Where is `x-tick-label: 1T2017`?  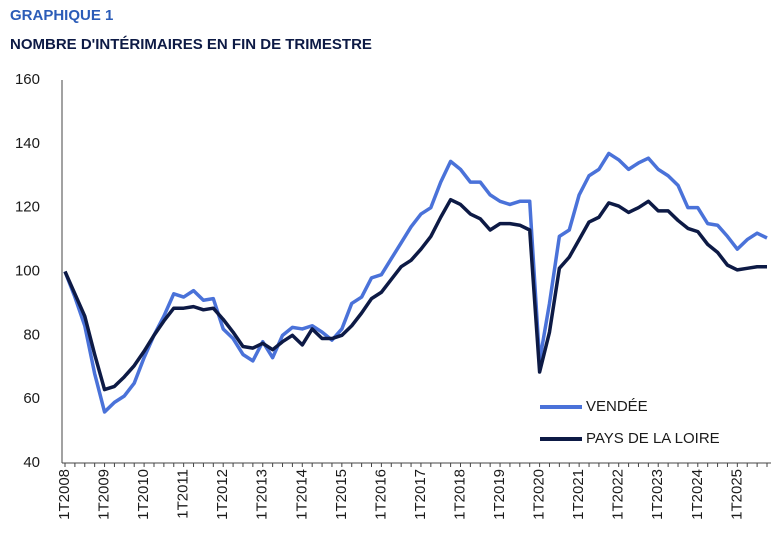 x-tick-label: 1T2017 is located at coordinates (420, 494).